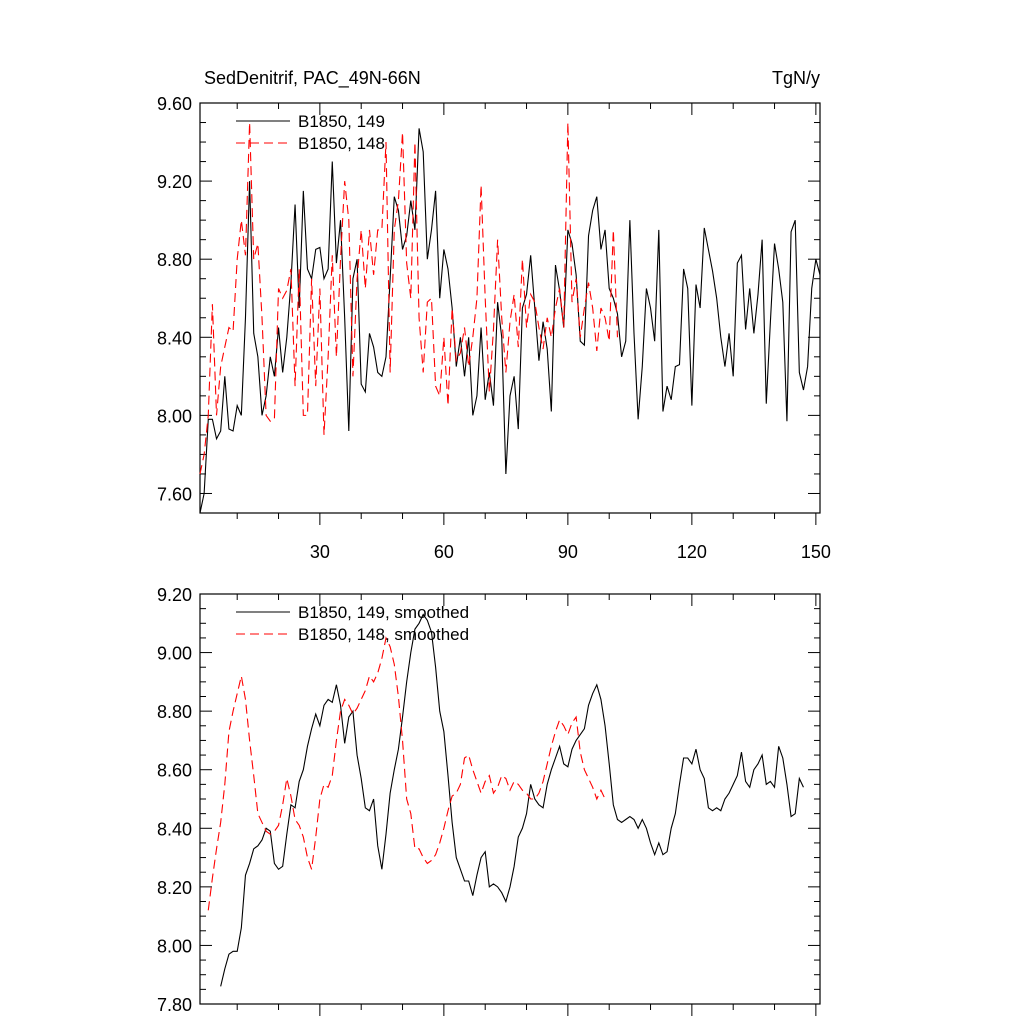 Image resolution: width=1024 pixels, height=1024 pixels. What do you see at coordinates (174, 494) in the screenshot?
I see `top-ytick-label-0: 7.60` at bounding box center [174, 494].